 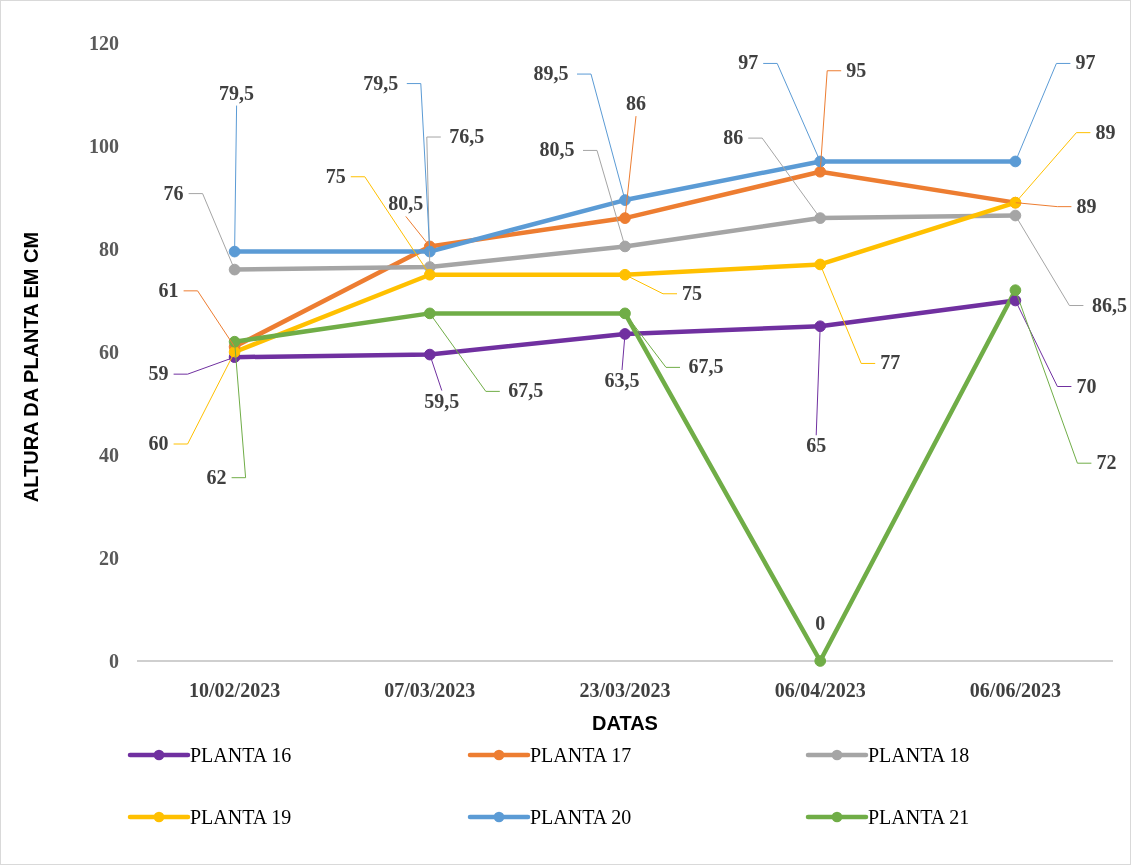 What do you see at coordinates (890, 362) in the screenshot?
I see `data-label: 77` at bounding box center [890, 362].